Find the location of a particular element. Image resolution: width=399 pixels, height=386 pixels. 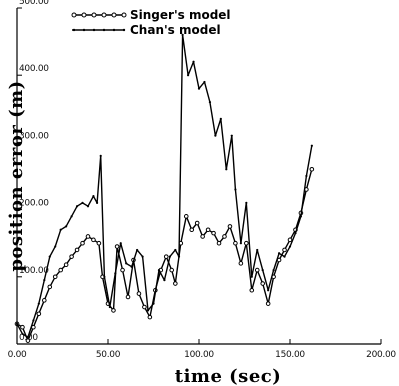

legend-label-singers-model: Singer's model is located at coordinates (180, 15).